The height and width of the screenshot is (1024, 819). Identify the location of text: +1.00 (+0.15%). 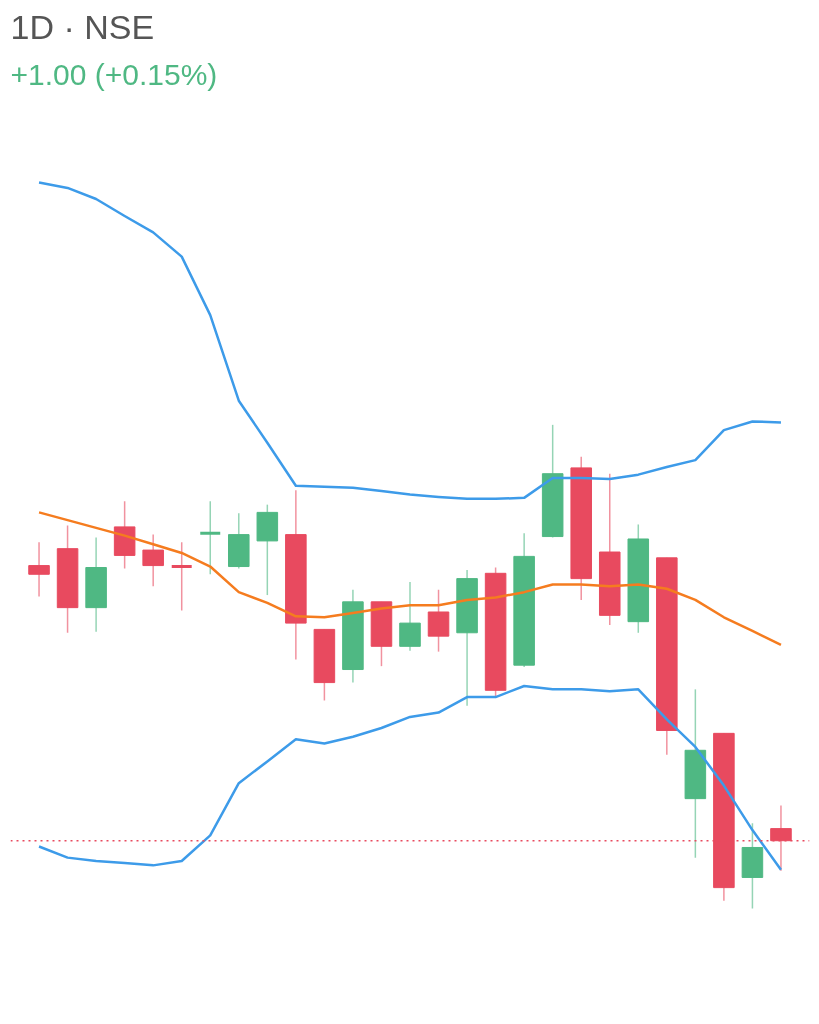
(114, 74).